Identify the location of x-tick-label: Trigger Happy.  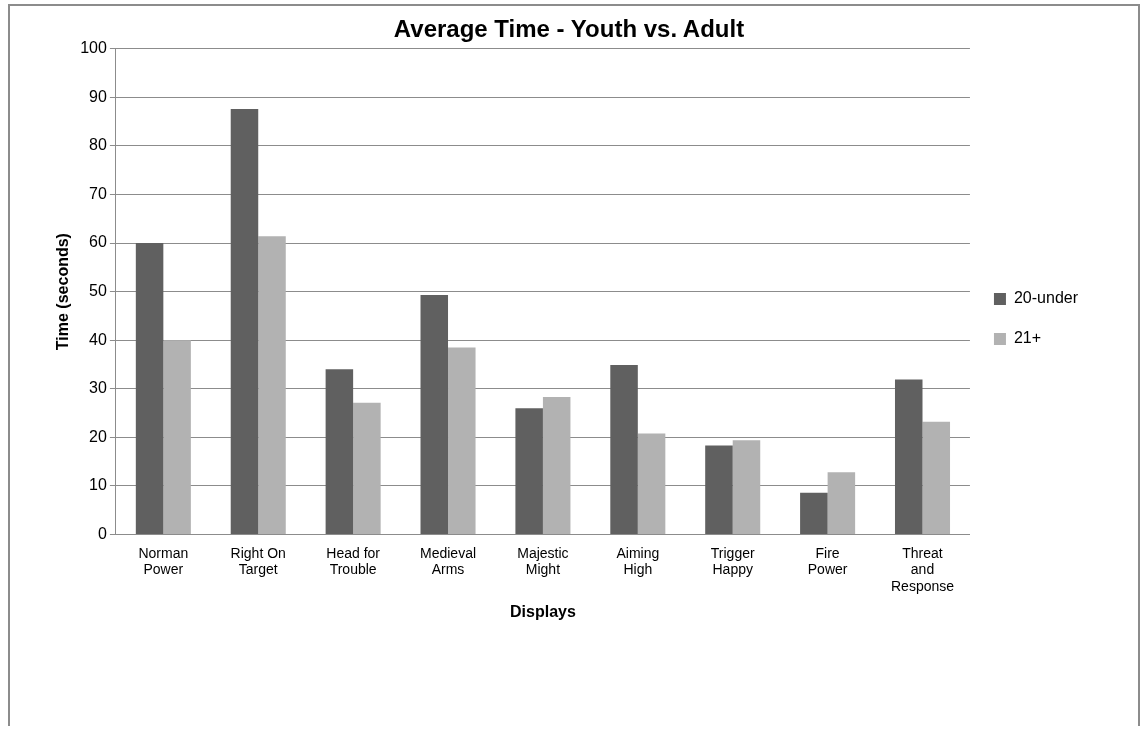
(732, 561).